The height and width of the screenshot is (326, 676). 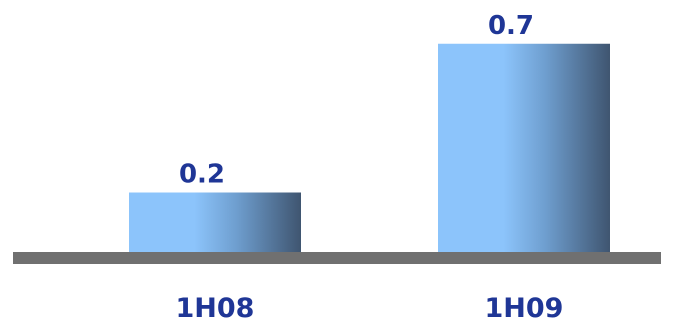 I want to click on data-label-1h09: 0.7, so click(x=511, y=26).